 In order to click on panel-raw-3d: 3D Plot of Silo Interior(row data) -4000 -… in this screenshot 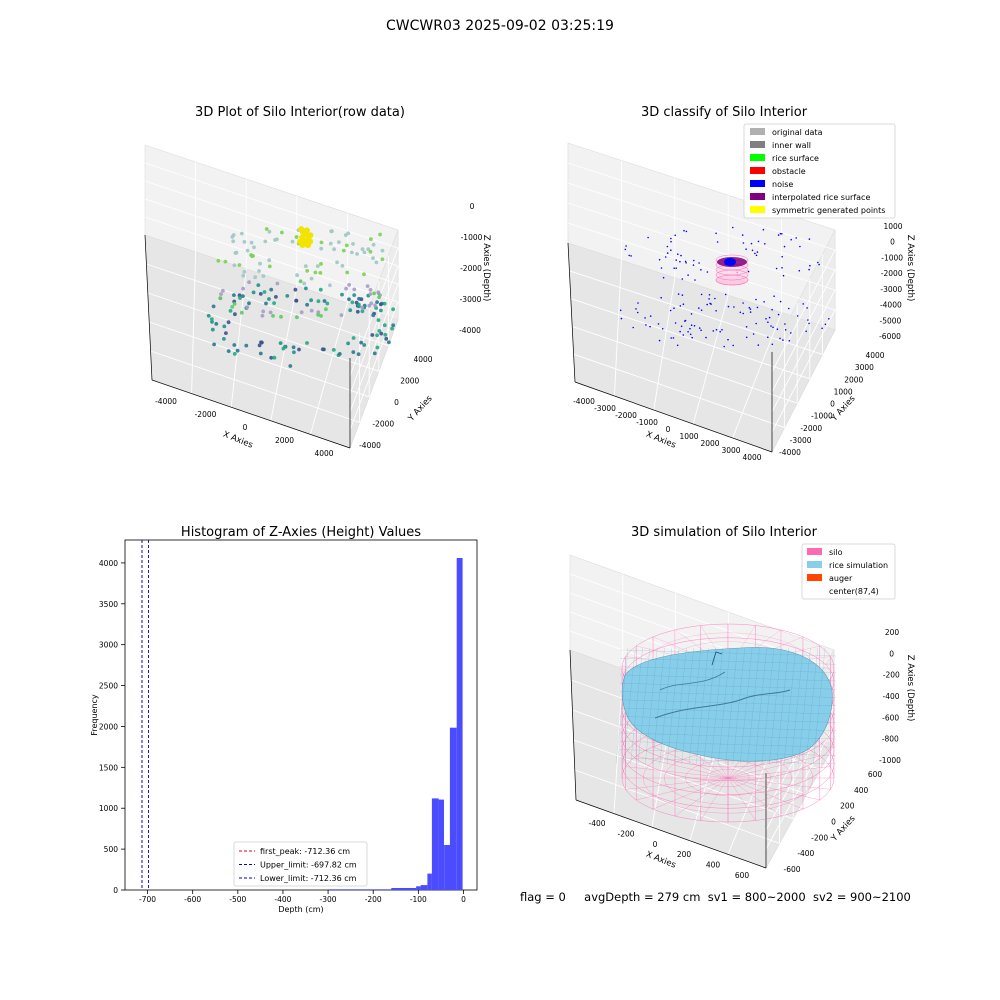, I will do `click(317, 281)`.